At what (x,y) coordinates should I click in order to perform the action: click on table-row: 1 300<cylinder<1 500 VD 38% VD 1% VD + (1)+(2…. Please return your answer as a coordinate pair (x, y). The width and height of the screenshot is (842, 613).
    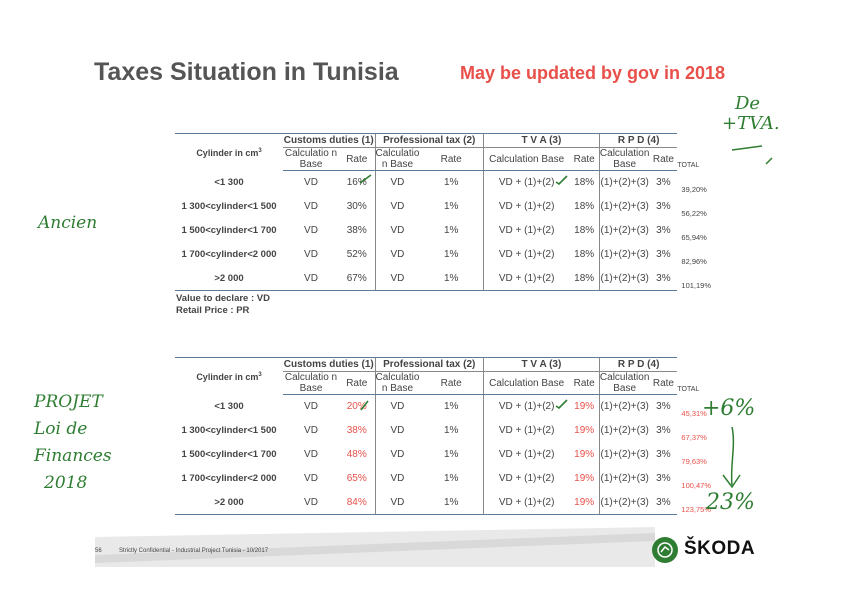
    Looking at the image, I should click on (446, 430).